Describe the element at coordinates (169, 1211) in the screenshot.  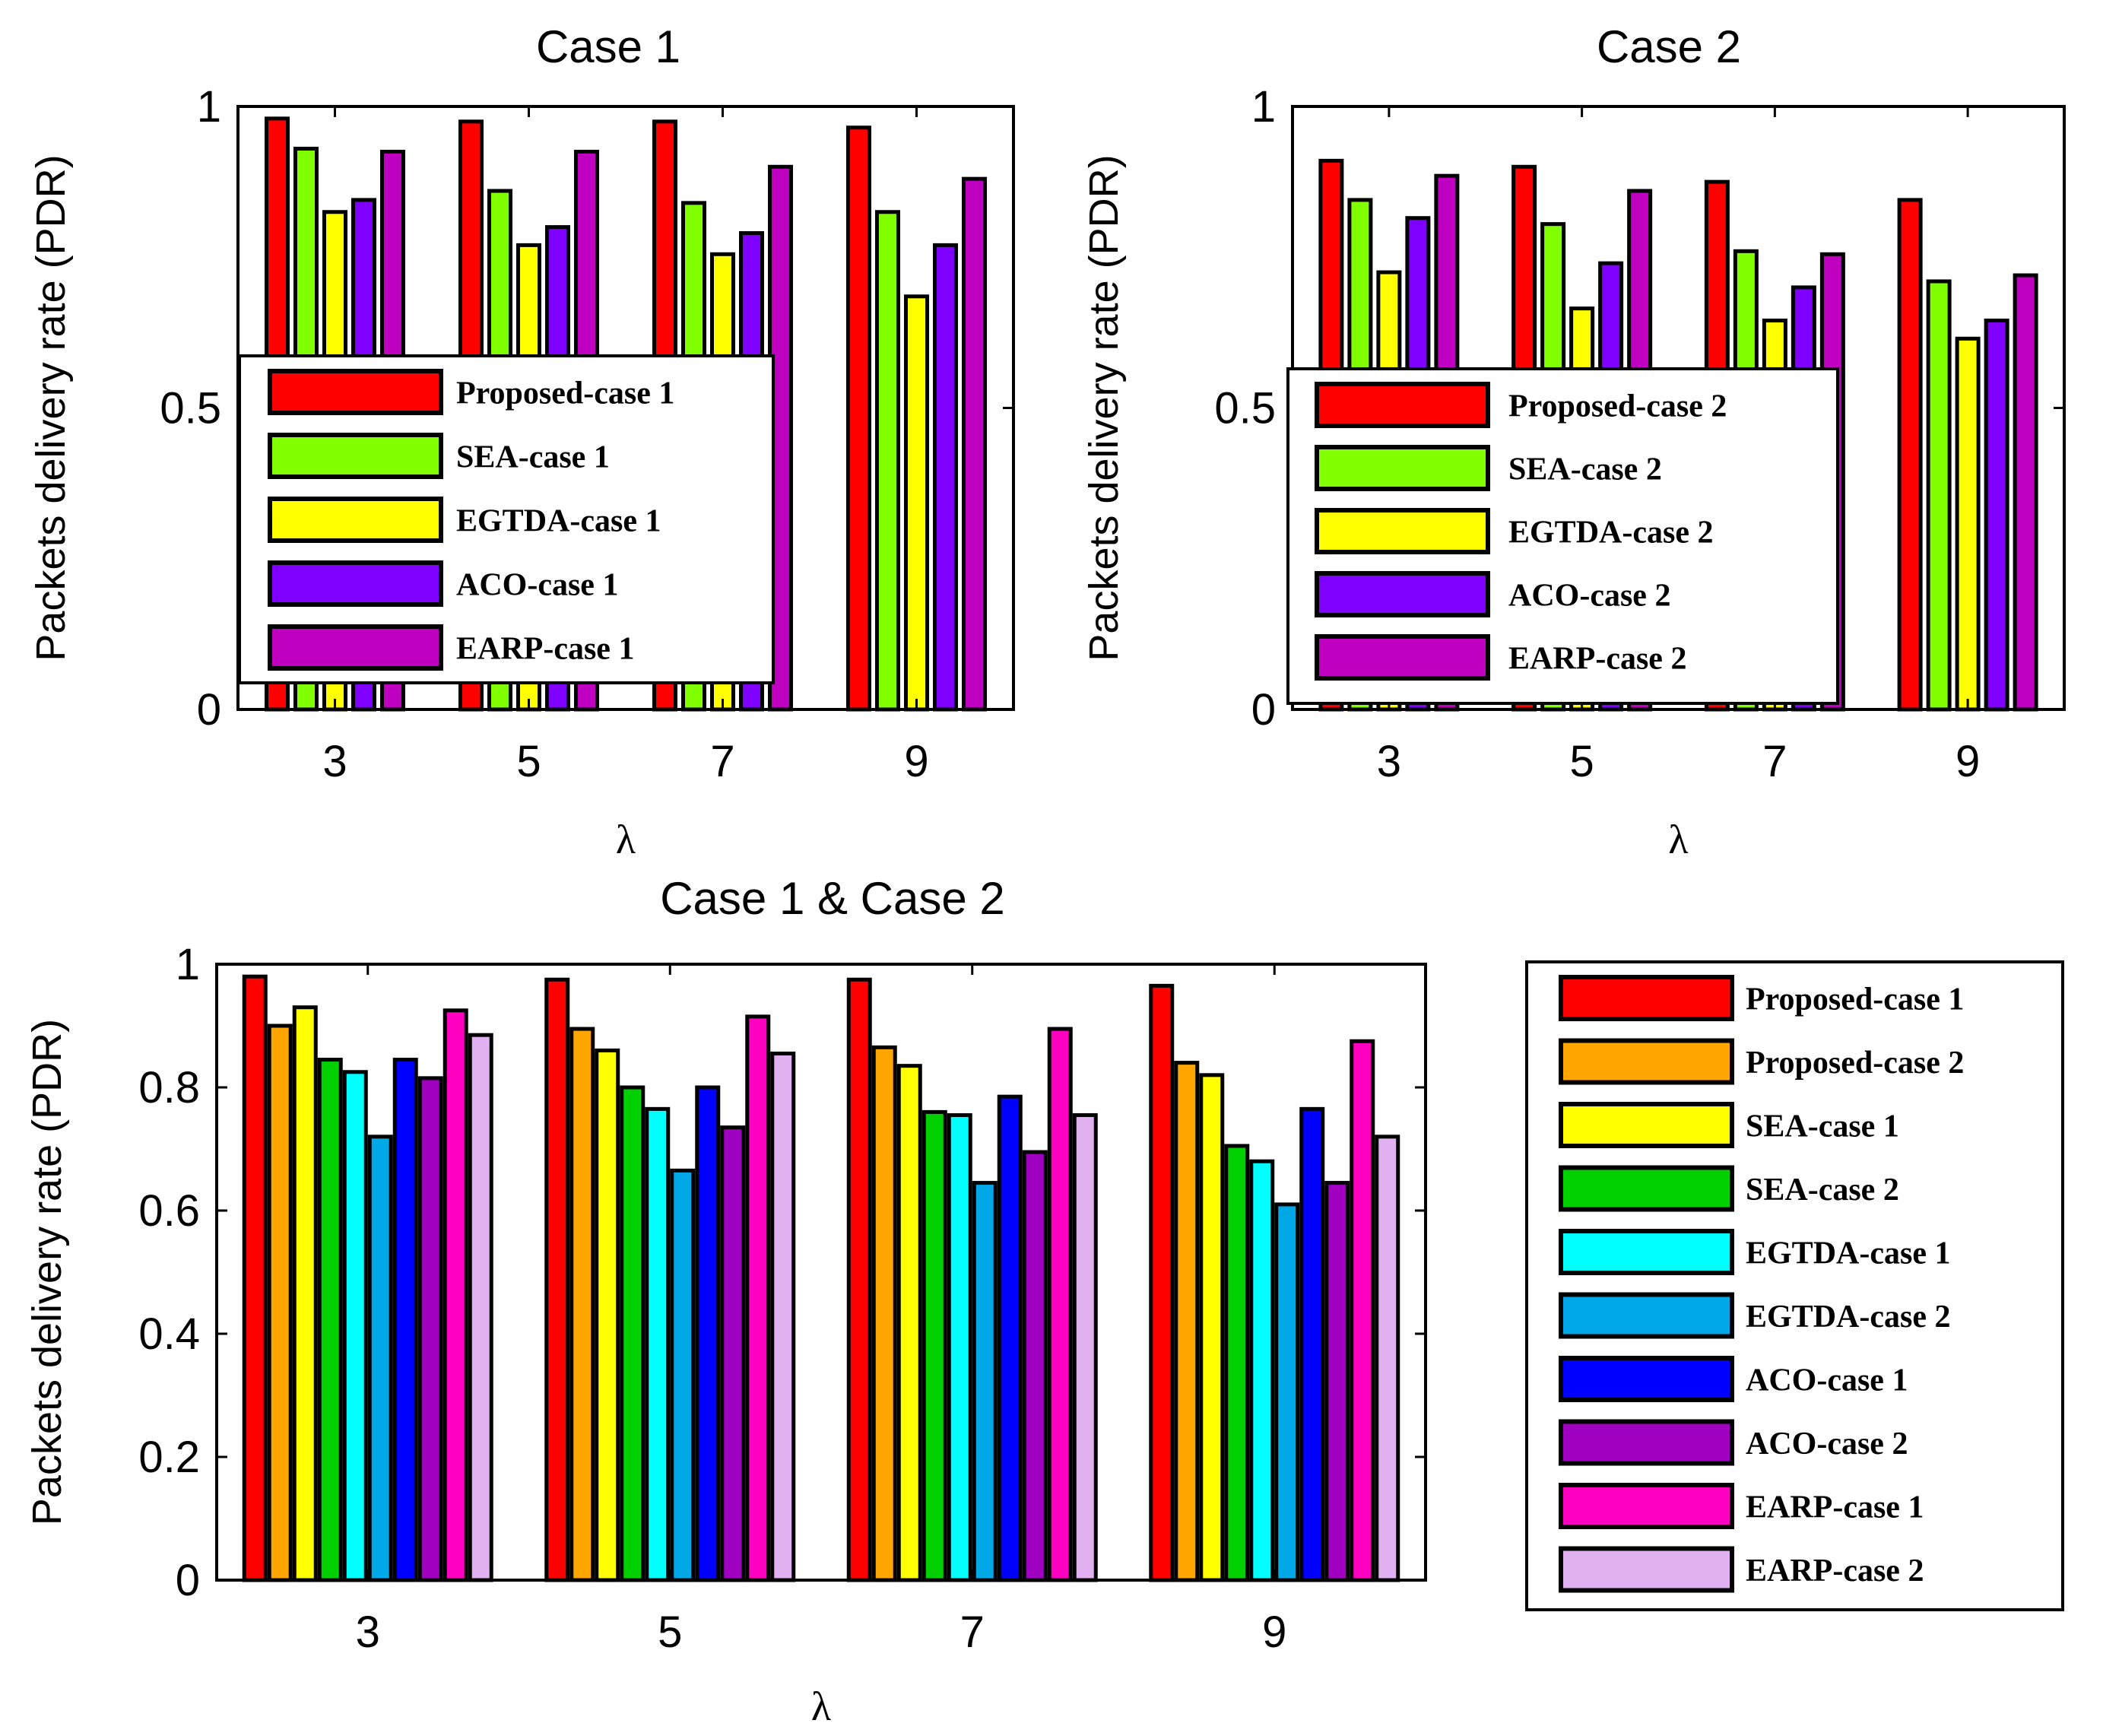
I see `y-tick-label: 0.6` at that location.